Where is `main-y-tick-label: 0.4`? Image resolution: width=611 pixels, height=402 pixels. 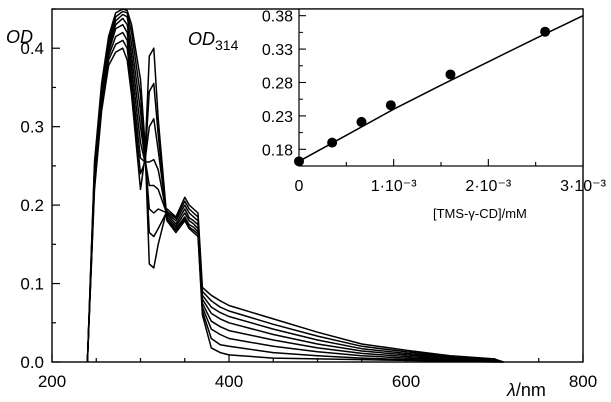 main-y-tick-label: 0.4 is located at coordinates (32, 48).